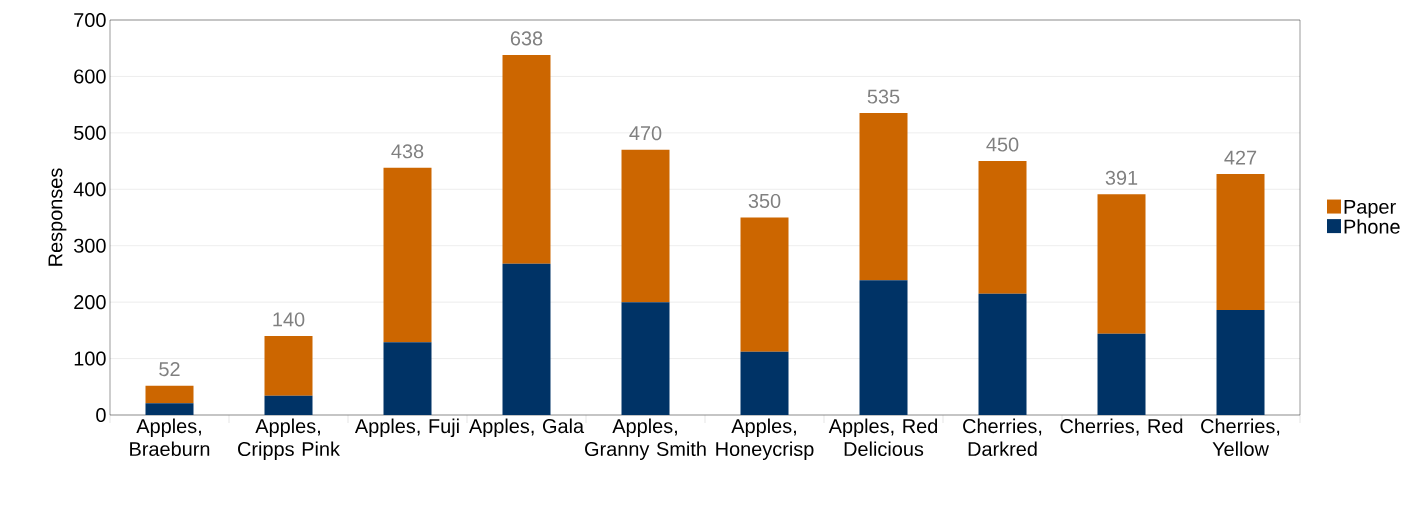  I want to click on x-tick-label: Apples, Honeycrisp, so click(765, 439).